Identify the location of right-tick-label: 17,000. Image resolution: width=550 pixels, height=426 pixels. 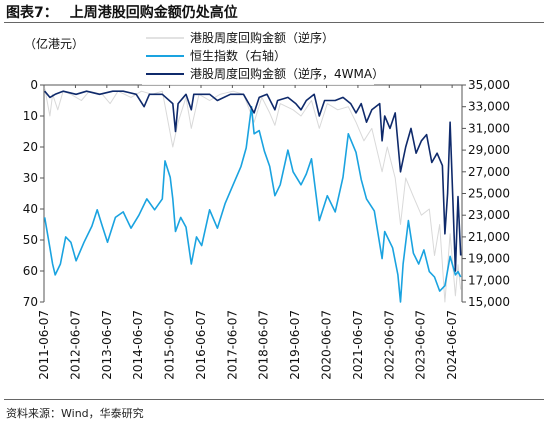
(489, 280).